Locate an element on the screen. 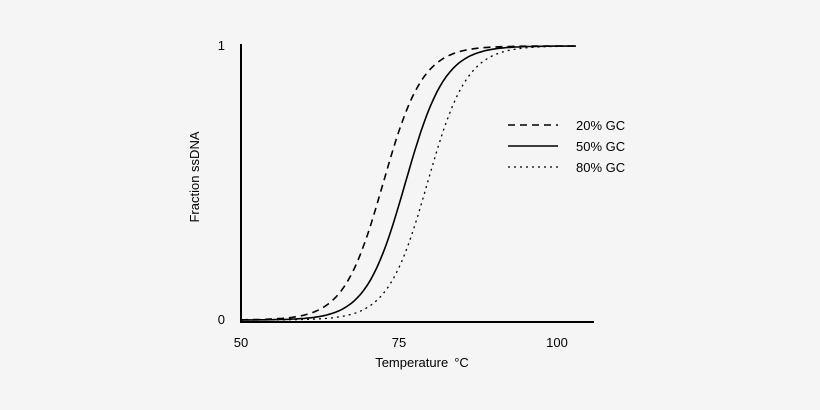 This screenshot has width=820, height=410. x-axis-unit: °C is located at coordinates (461, 362).